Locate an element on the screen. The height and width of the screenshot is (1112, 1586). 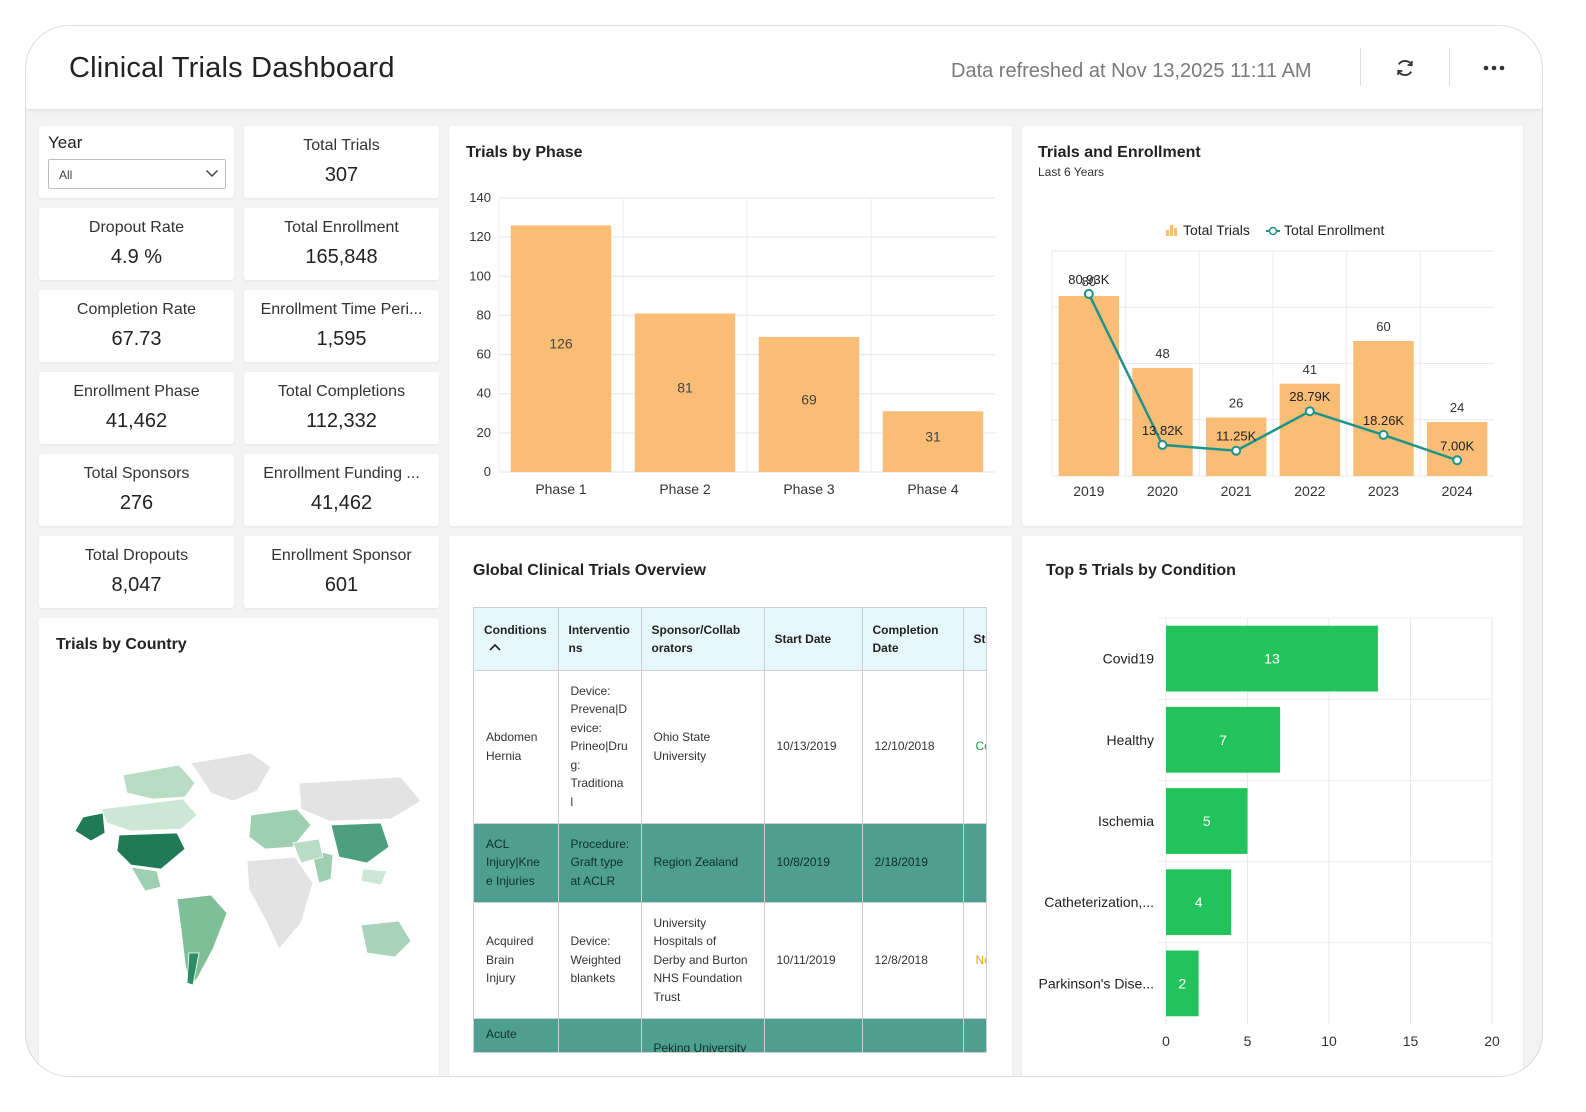
cell-completion-date: 12/10/2018 is located at coordinates (913, 747).